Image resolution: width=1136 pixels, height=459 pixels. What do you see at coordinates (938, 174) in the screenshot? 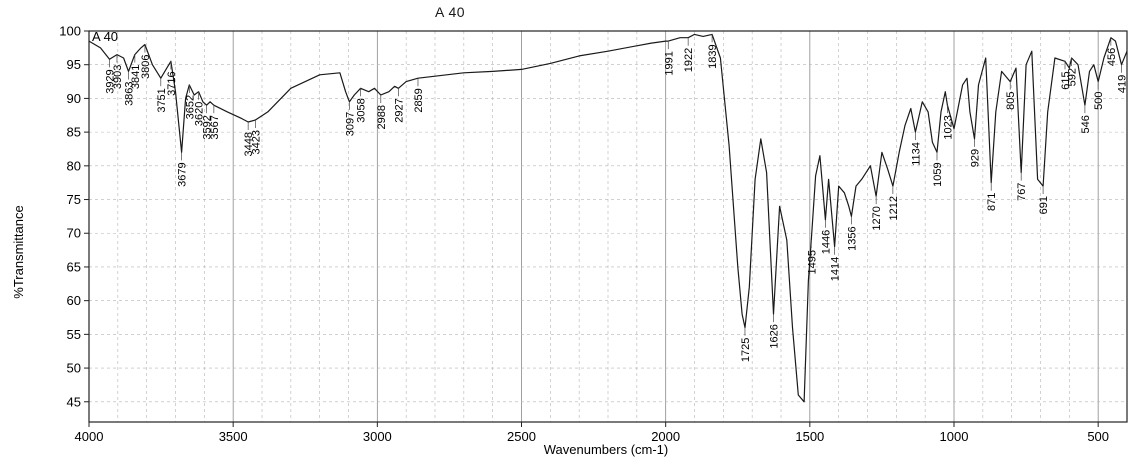
I see `peak-label: 1059` at bounding box center [938, 174].